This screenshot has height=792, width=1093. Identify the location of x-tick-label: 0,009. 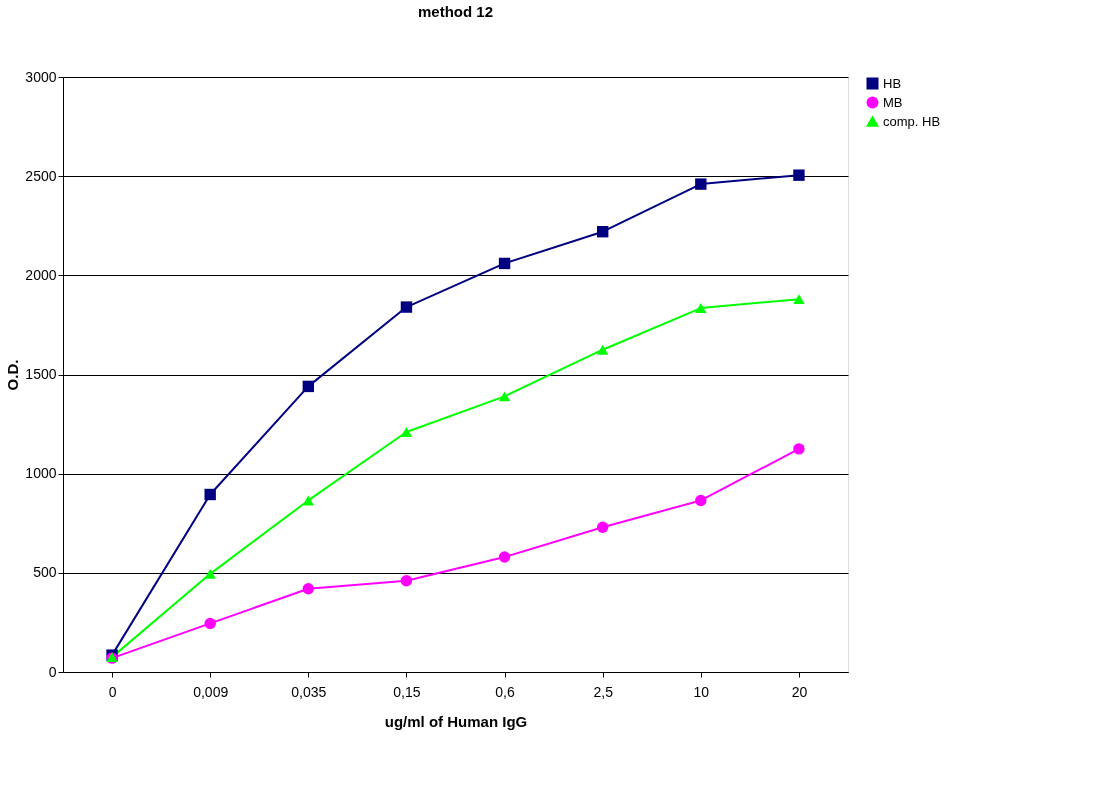
(211, 691).